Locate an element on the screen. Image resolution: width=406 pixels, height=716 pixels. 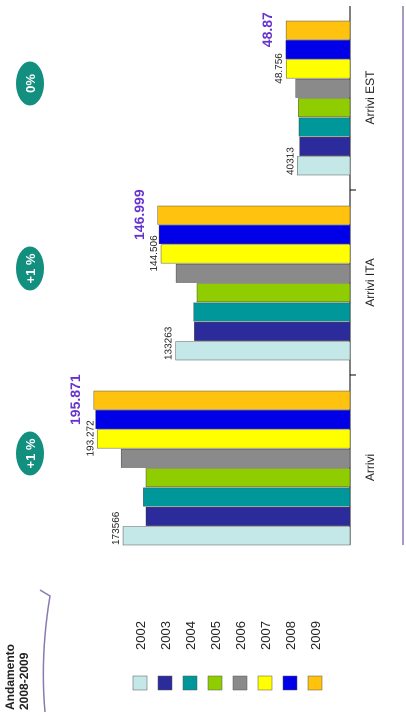
legend-label: 2004 is located at coordinates (190, 635).